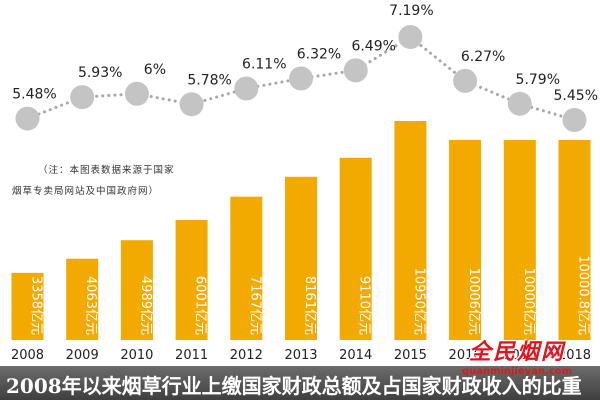  I want to click on bar-2014, so click(355, 248).